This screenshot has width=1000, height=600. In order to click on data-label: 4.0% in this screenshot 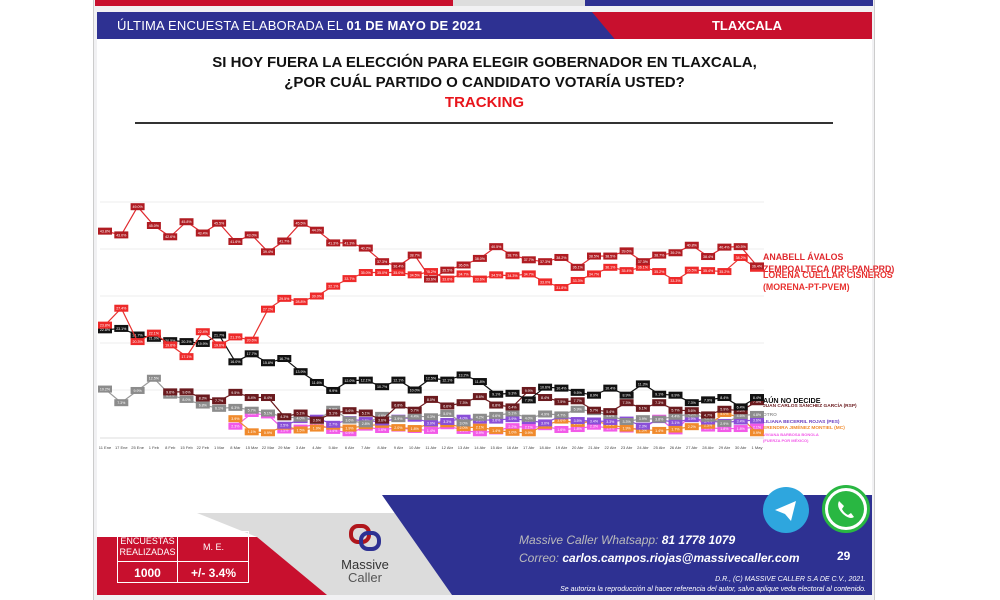, I will do `click(708, 419)`.